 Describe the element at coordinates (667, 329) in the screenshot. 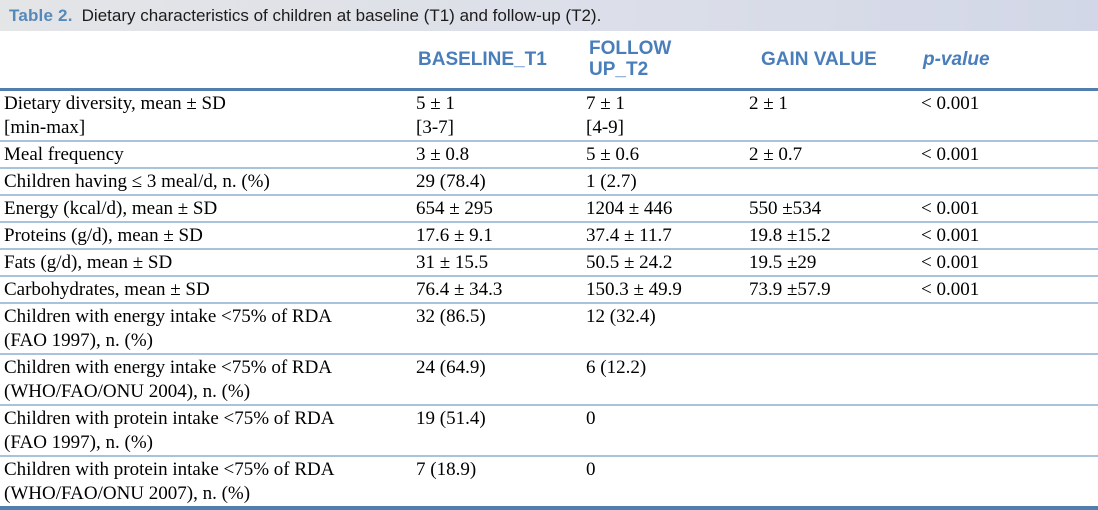

I see `cell-followup-t2: 12 (32.4)` at that location.